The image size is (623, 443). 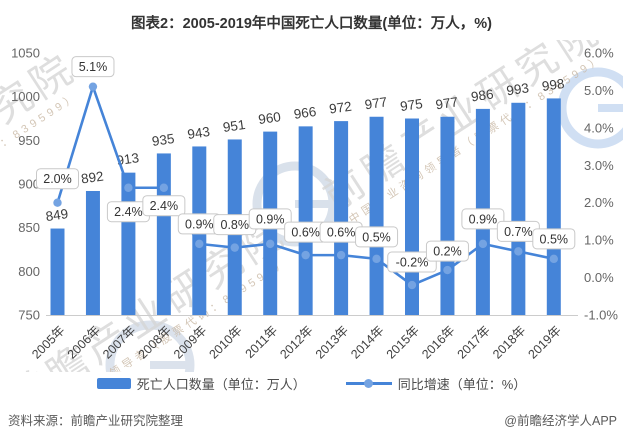 I want to click on left-axis-tick: 1000, so click(x=25, y=96).